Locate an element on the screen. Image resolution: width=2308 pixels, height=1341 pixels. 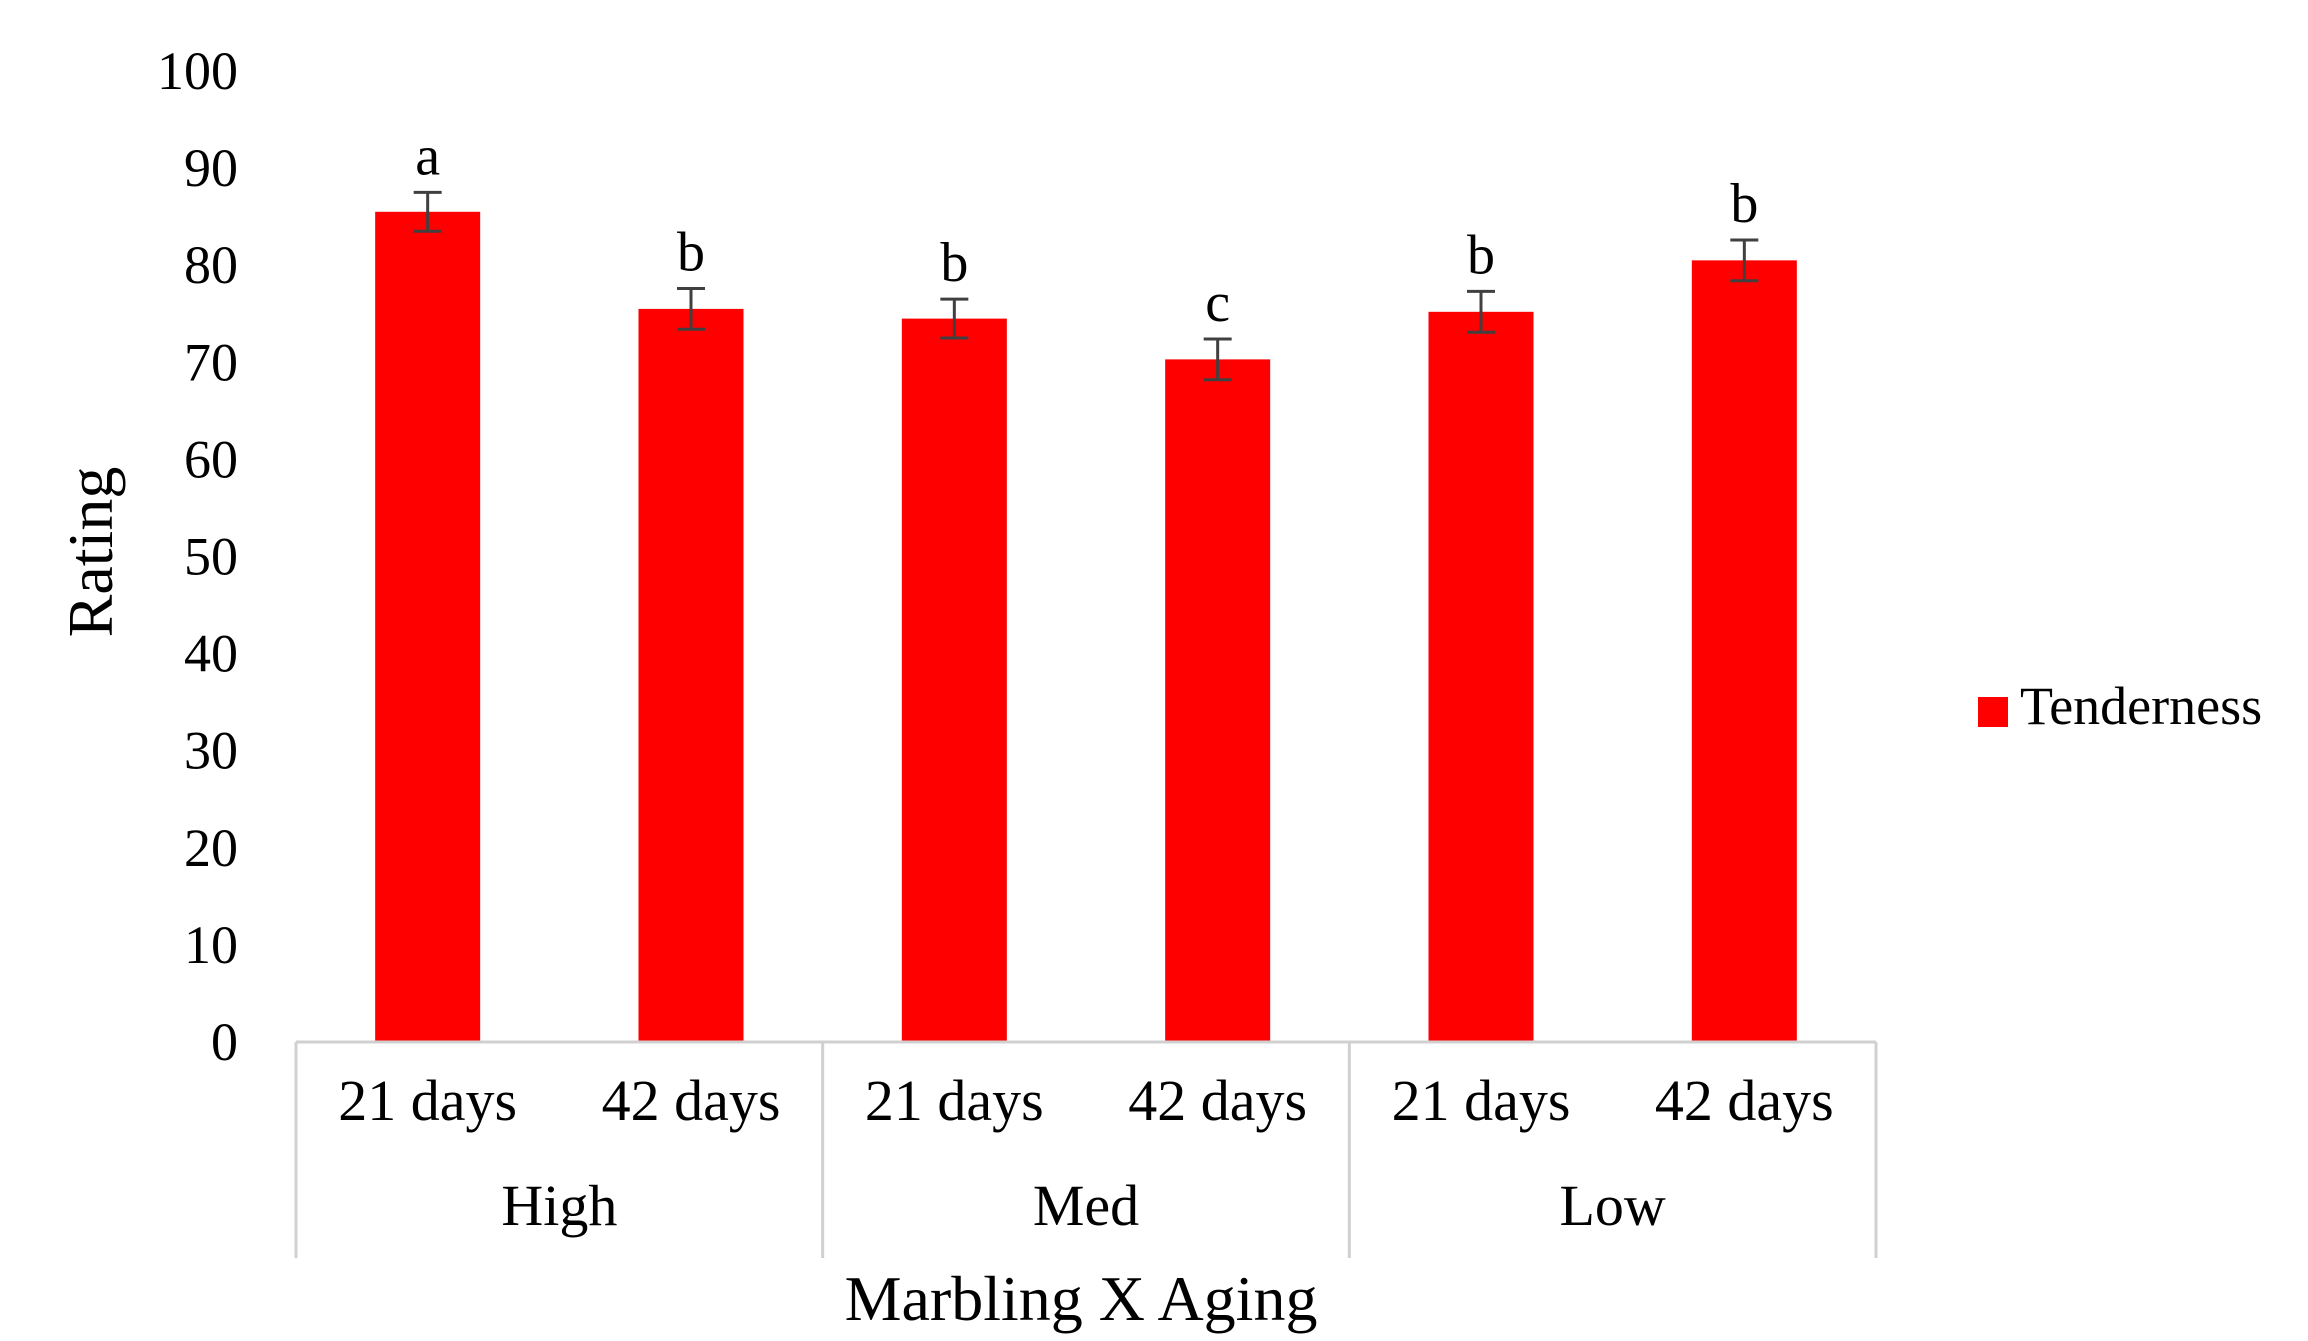
error-bars-layer is located at coordinates (1086, 286).